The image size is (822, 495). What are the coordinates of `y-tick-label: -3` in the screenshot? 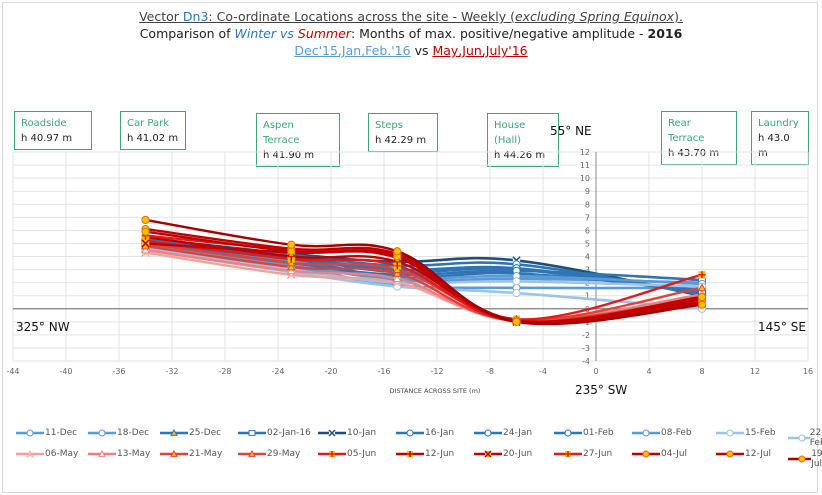 It's located at (586, 348).